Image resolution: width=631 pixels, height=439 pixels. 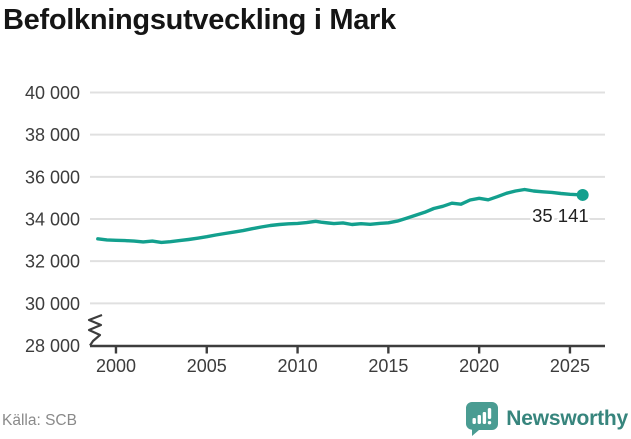 What do you see at coordinates (52, 177) in the screenshot?
I see `y-tick-label: 36 000` at bounding box center [52, 177].